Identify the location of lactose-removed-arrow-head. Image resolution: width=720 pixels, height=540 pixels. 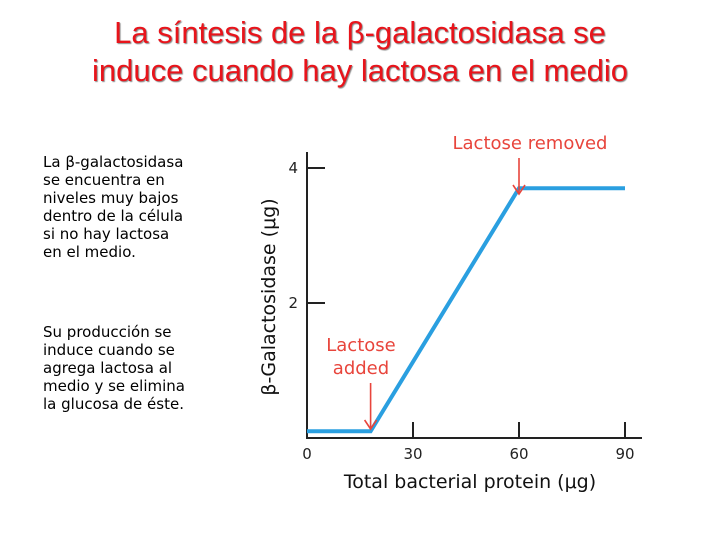
(519, 190).